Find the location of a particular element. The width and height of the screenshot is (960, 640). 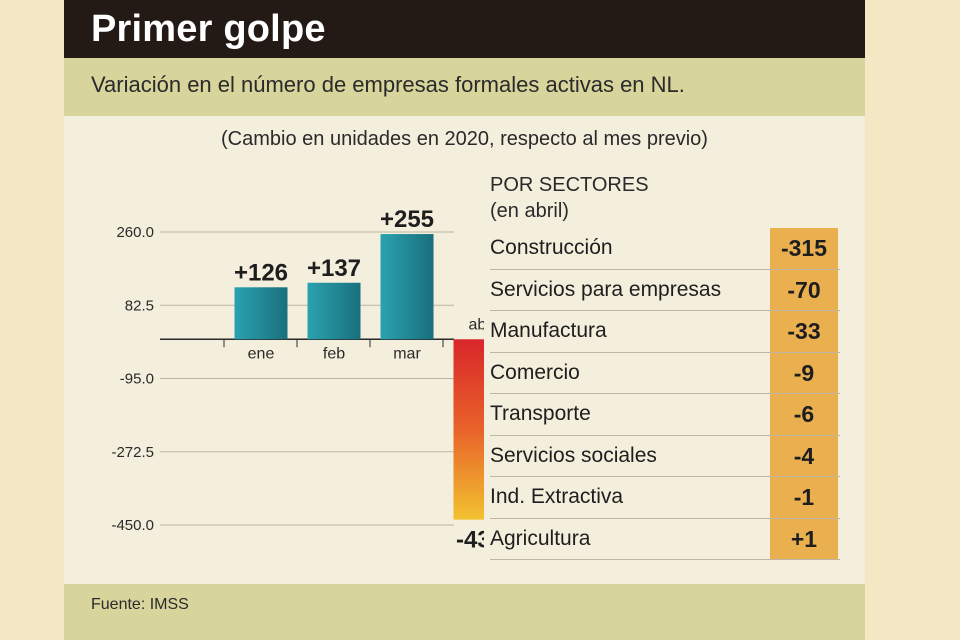

sector-value: -33 is located at coordinates (804, 331).